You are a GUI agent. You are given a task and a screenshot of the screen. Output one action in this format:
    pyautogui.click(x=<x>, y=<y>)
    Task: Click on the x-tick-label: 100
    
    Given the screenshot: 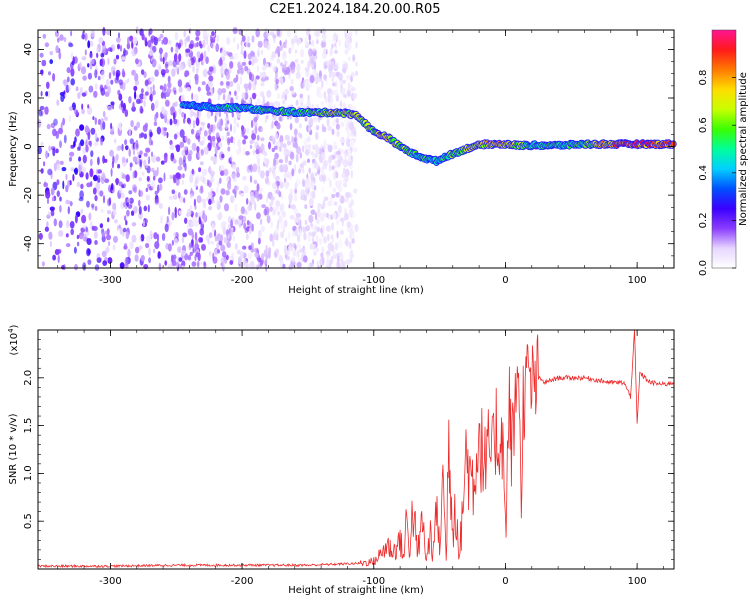 What is the action you would take?
    pyautogui.click(x=637, y=581)
    